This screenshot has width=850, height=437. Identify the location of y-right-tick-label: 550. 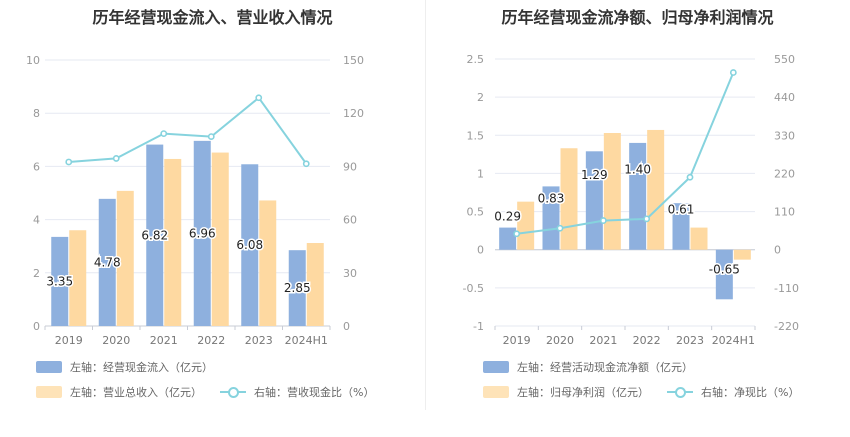
(784, 59).